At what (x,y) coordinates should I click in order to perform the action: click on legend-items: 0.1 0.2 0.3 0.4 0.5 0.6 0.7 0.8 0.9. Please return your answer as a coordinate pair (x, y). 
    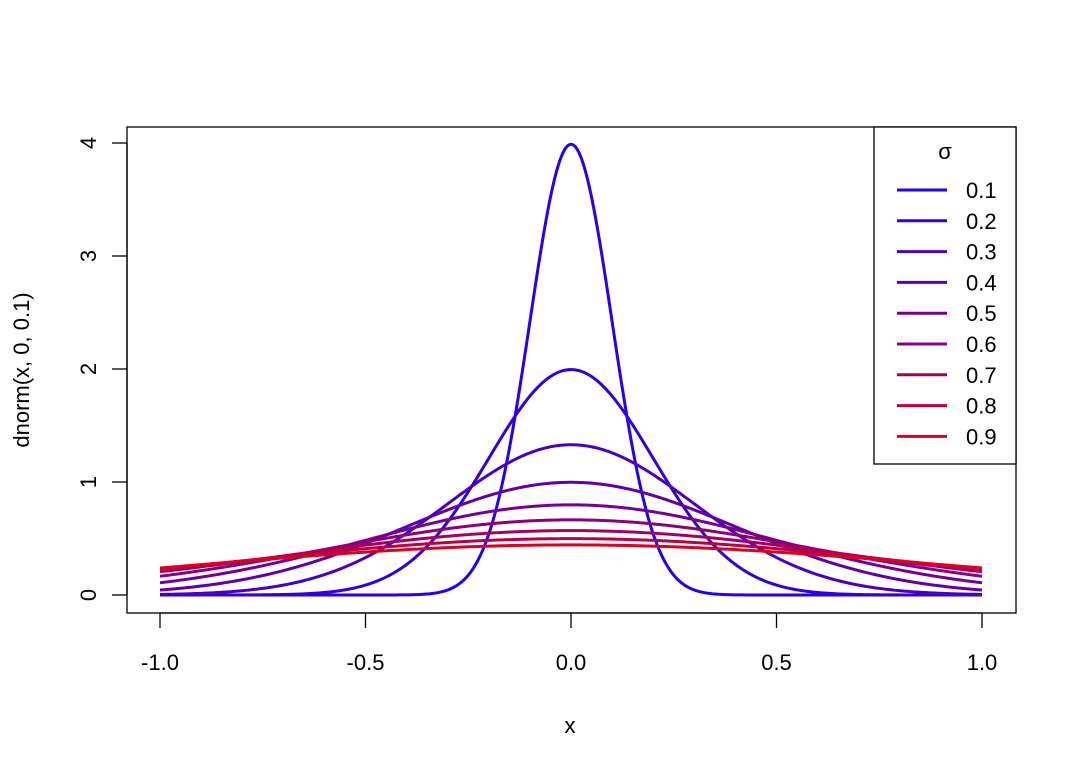
    Looking at the image, I should click on (947, 313).